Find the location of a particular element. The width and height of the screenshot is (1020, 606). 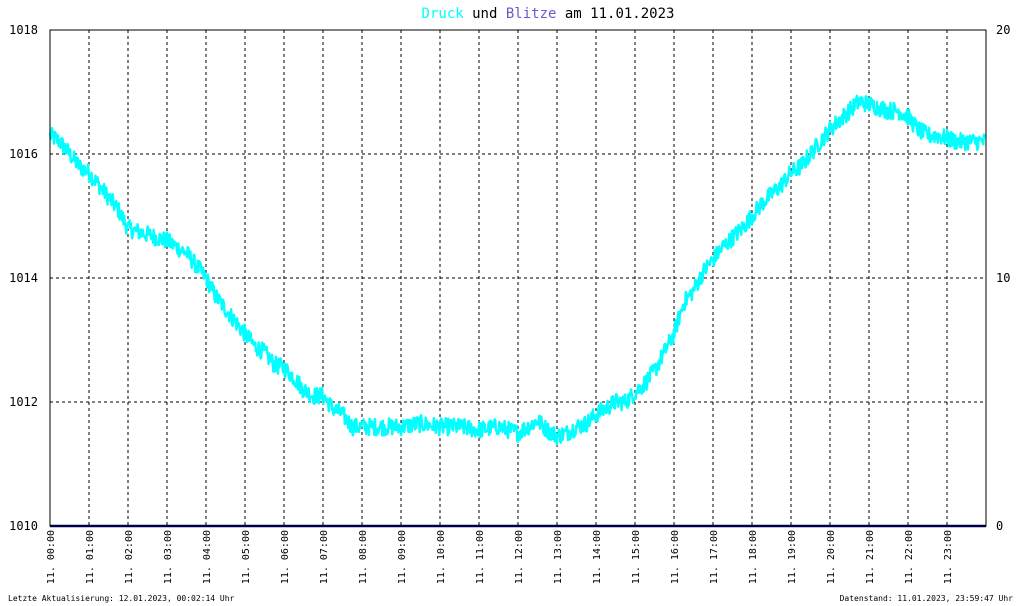

x-tick-label: 11. 00:00 is located at coordinates (51, 557).